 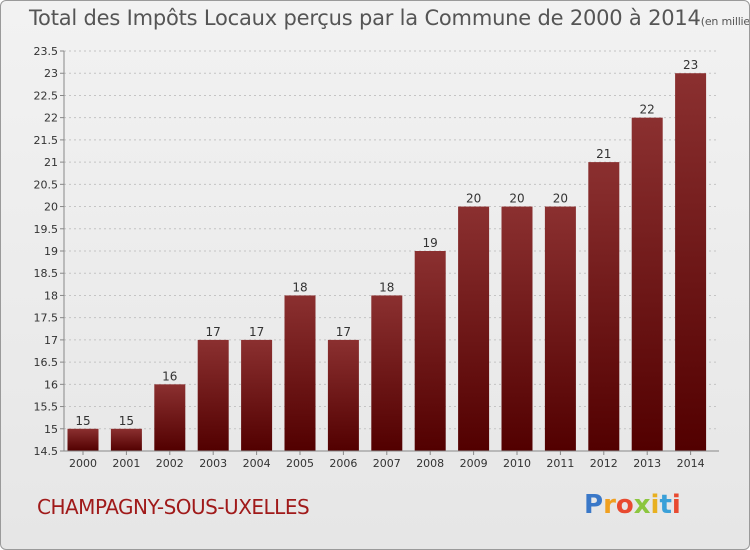 I want to click on y-tick-label: 16, so click(x=51, y=384).